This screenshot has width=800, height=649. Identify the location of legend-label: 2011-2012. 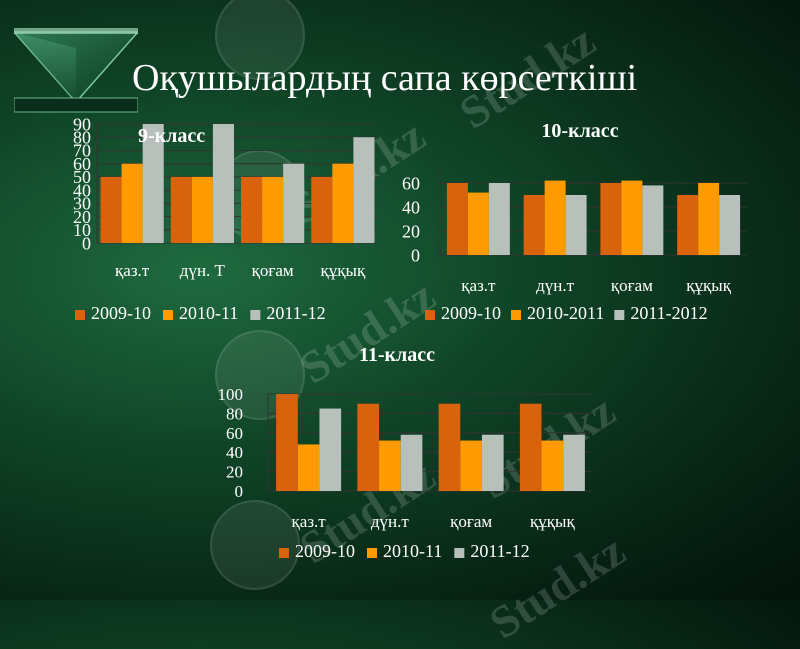
(668, 313).